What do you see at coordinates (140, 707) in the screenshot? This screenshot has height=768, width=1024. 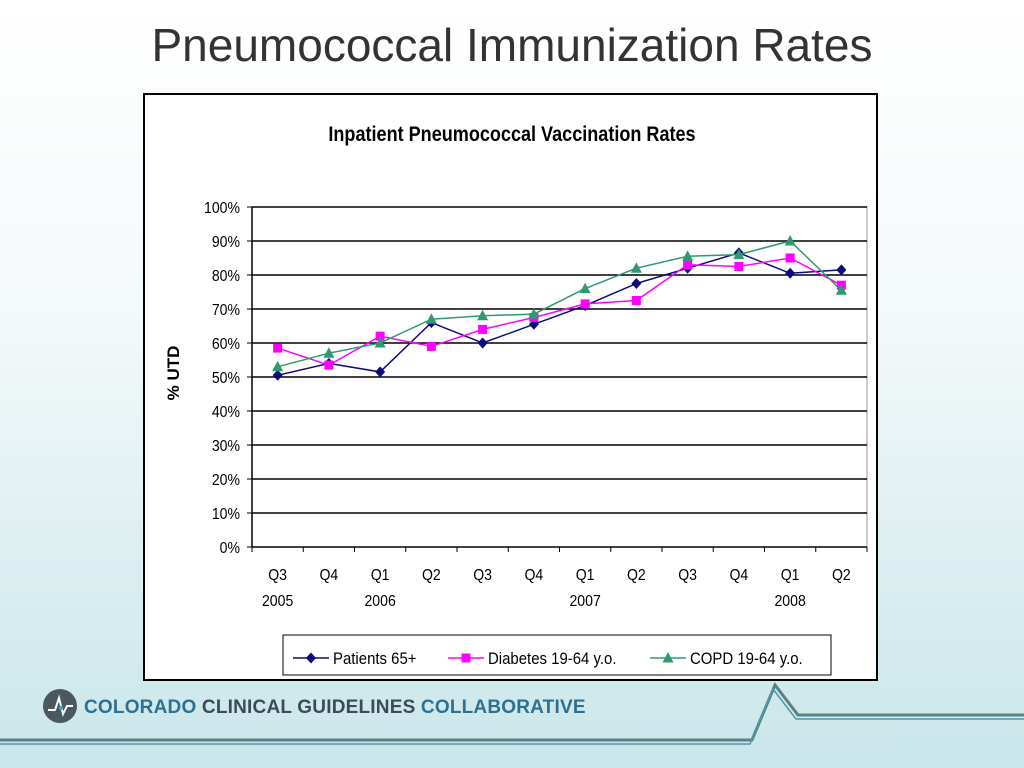 I see `org-name-part1: COLORADO` at bounding box center [140, 707].